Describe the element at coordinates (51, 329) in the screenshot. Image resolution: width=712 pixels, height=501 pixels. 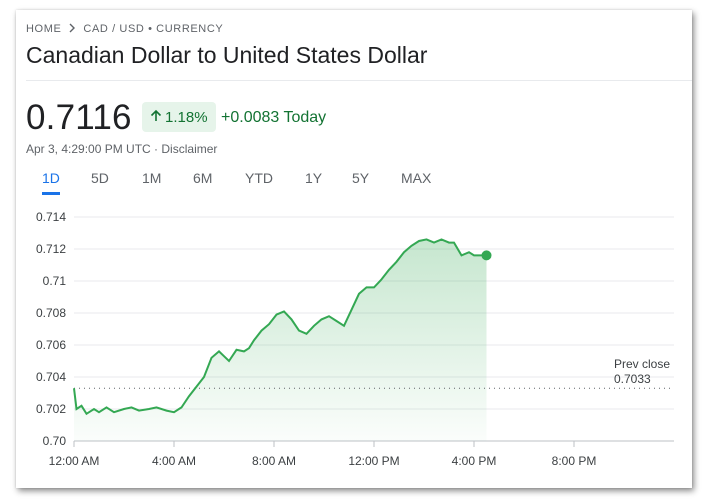
I see `y-axis-ticks: 0.714 0.712 0.71 0.708 0.706 0.704 0.702 0.70` at that location.